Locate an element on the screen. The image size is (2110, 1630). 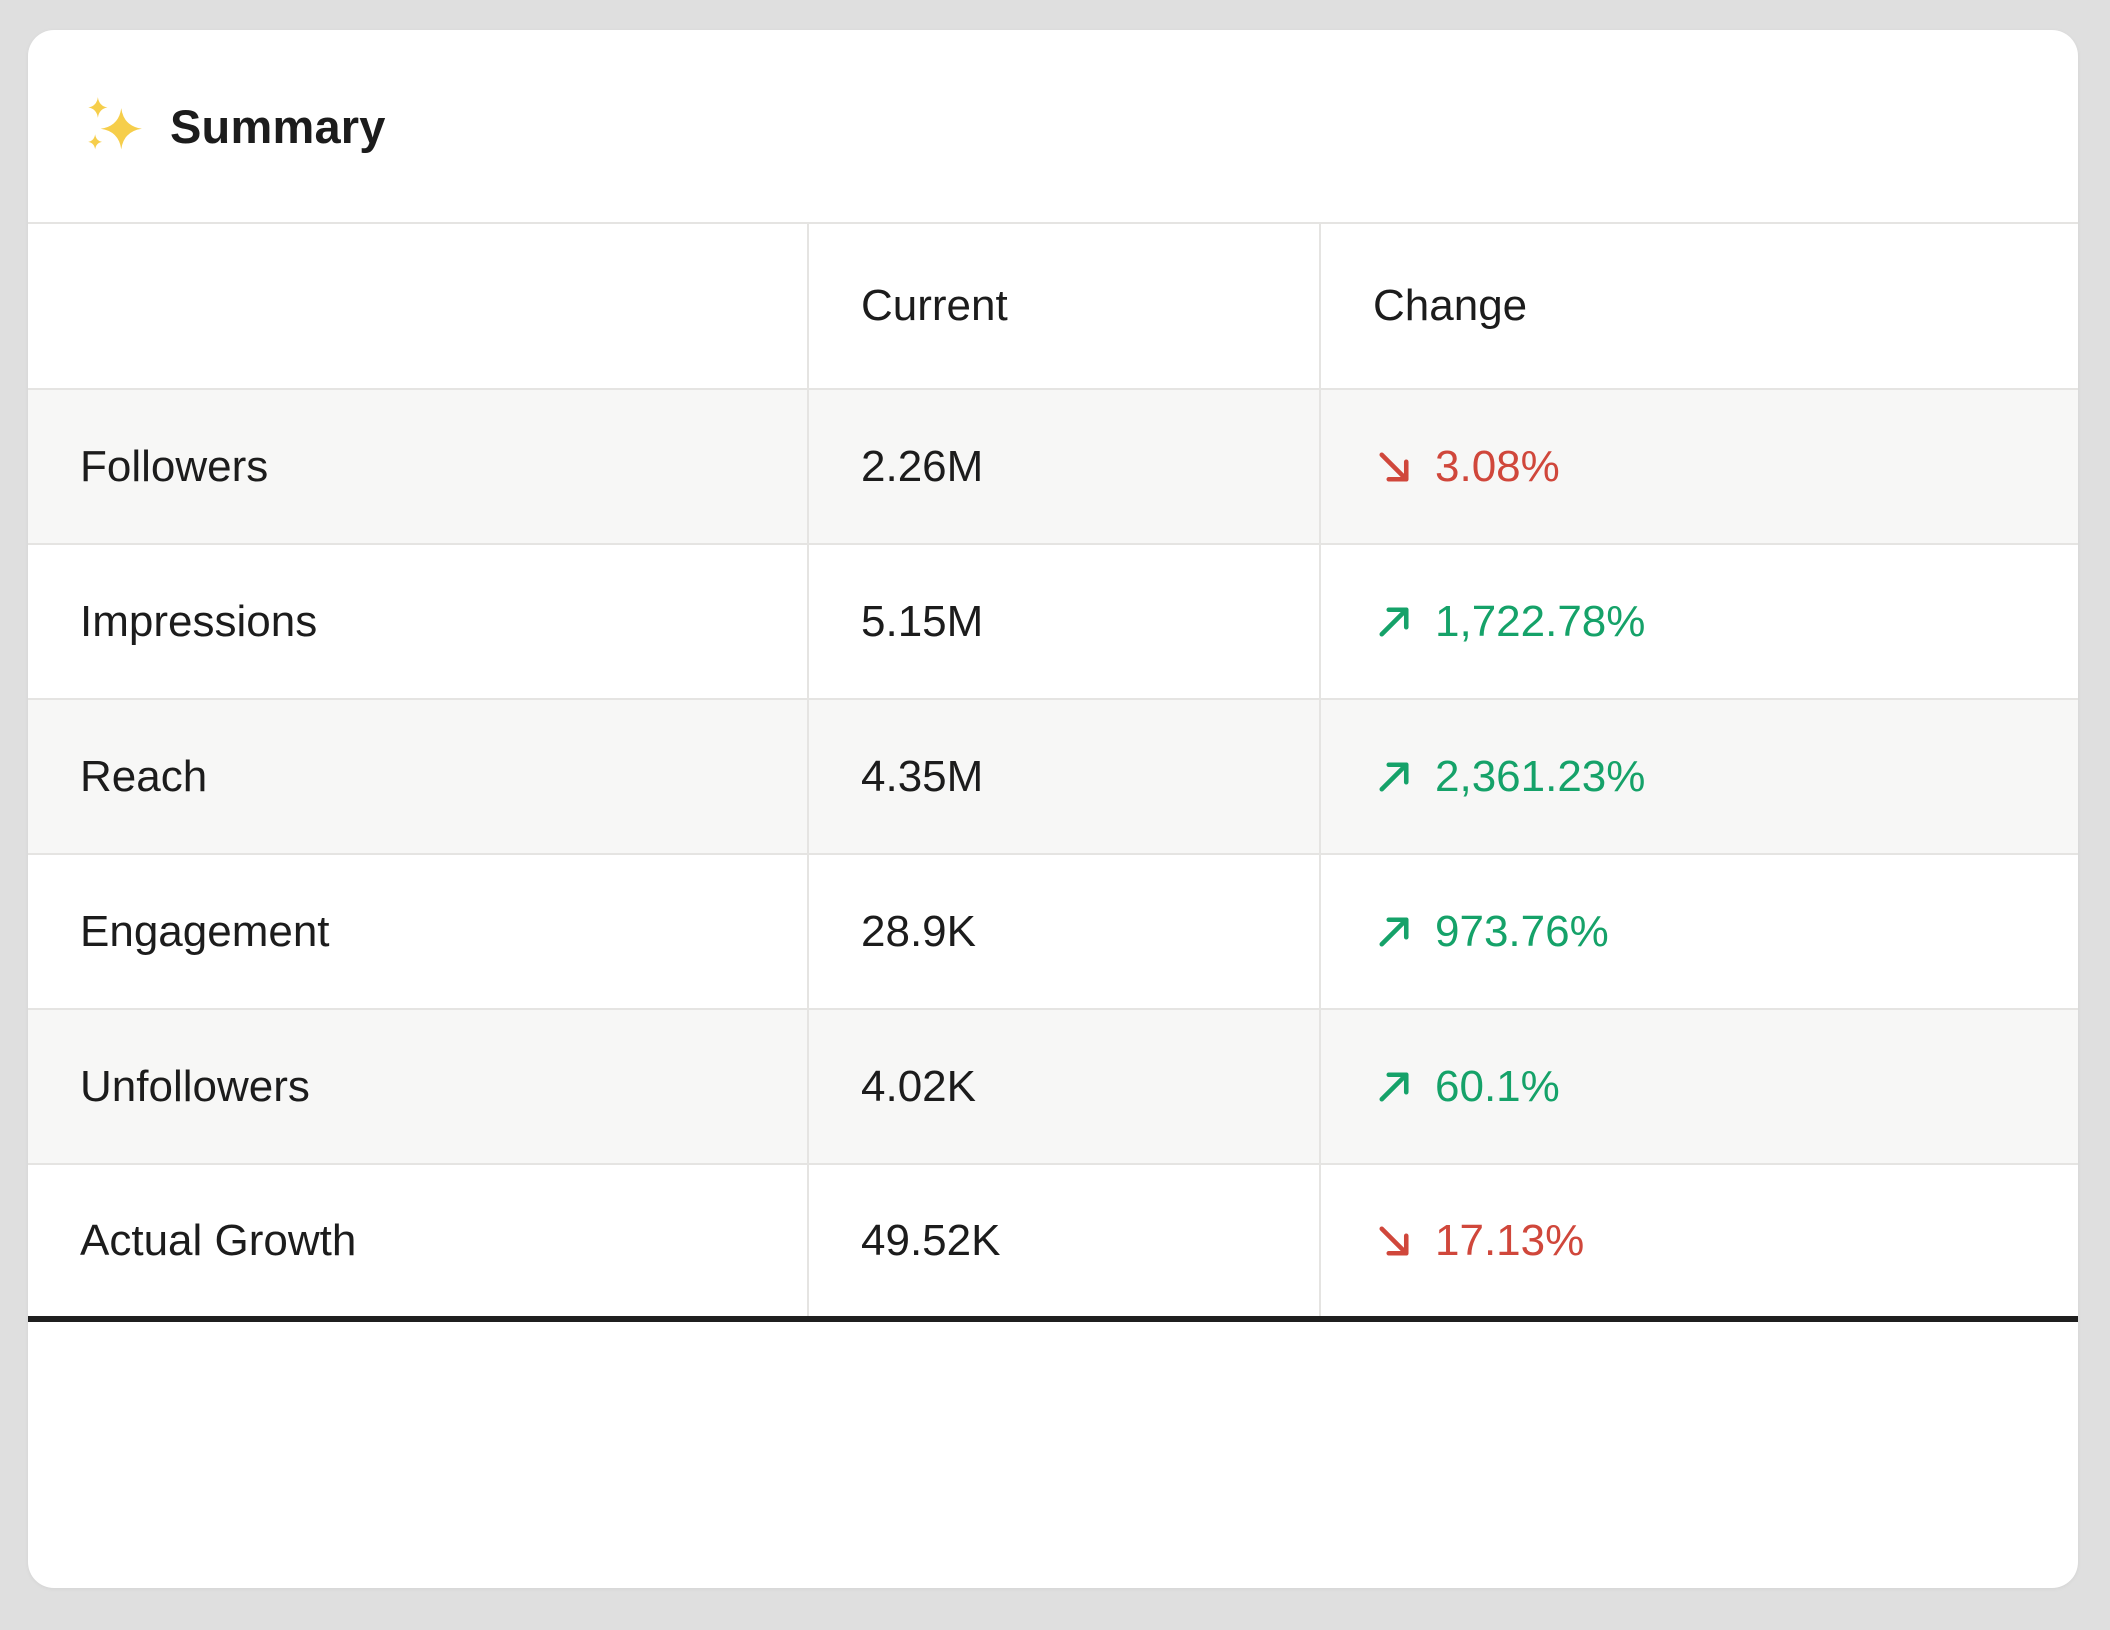
table-row: Impressions 5.15M 1,722.78% is located at coordinates (1053, 621).